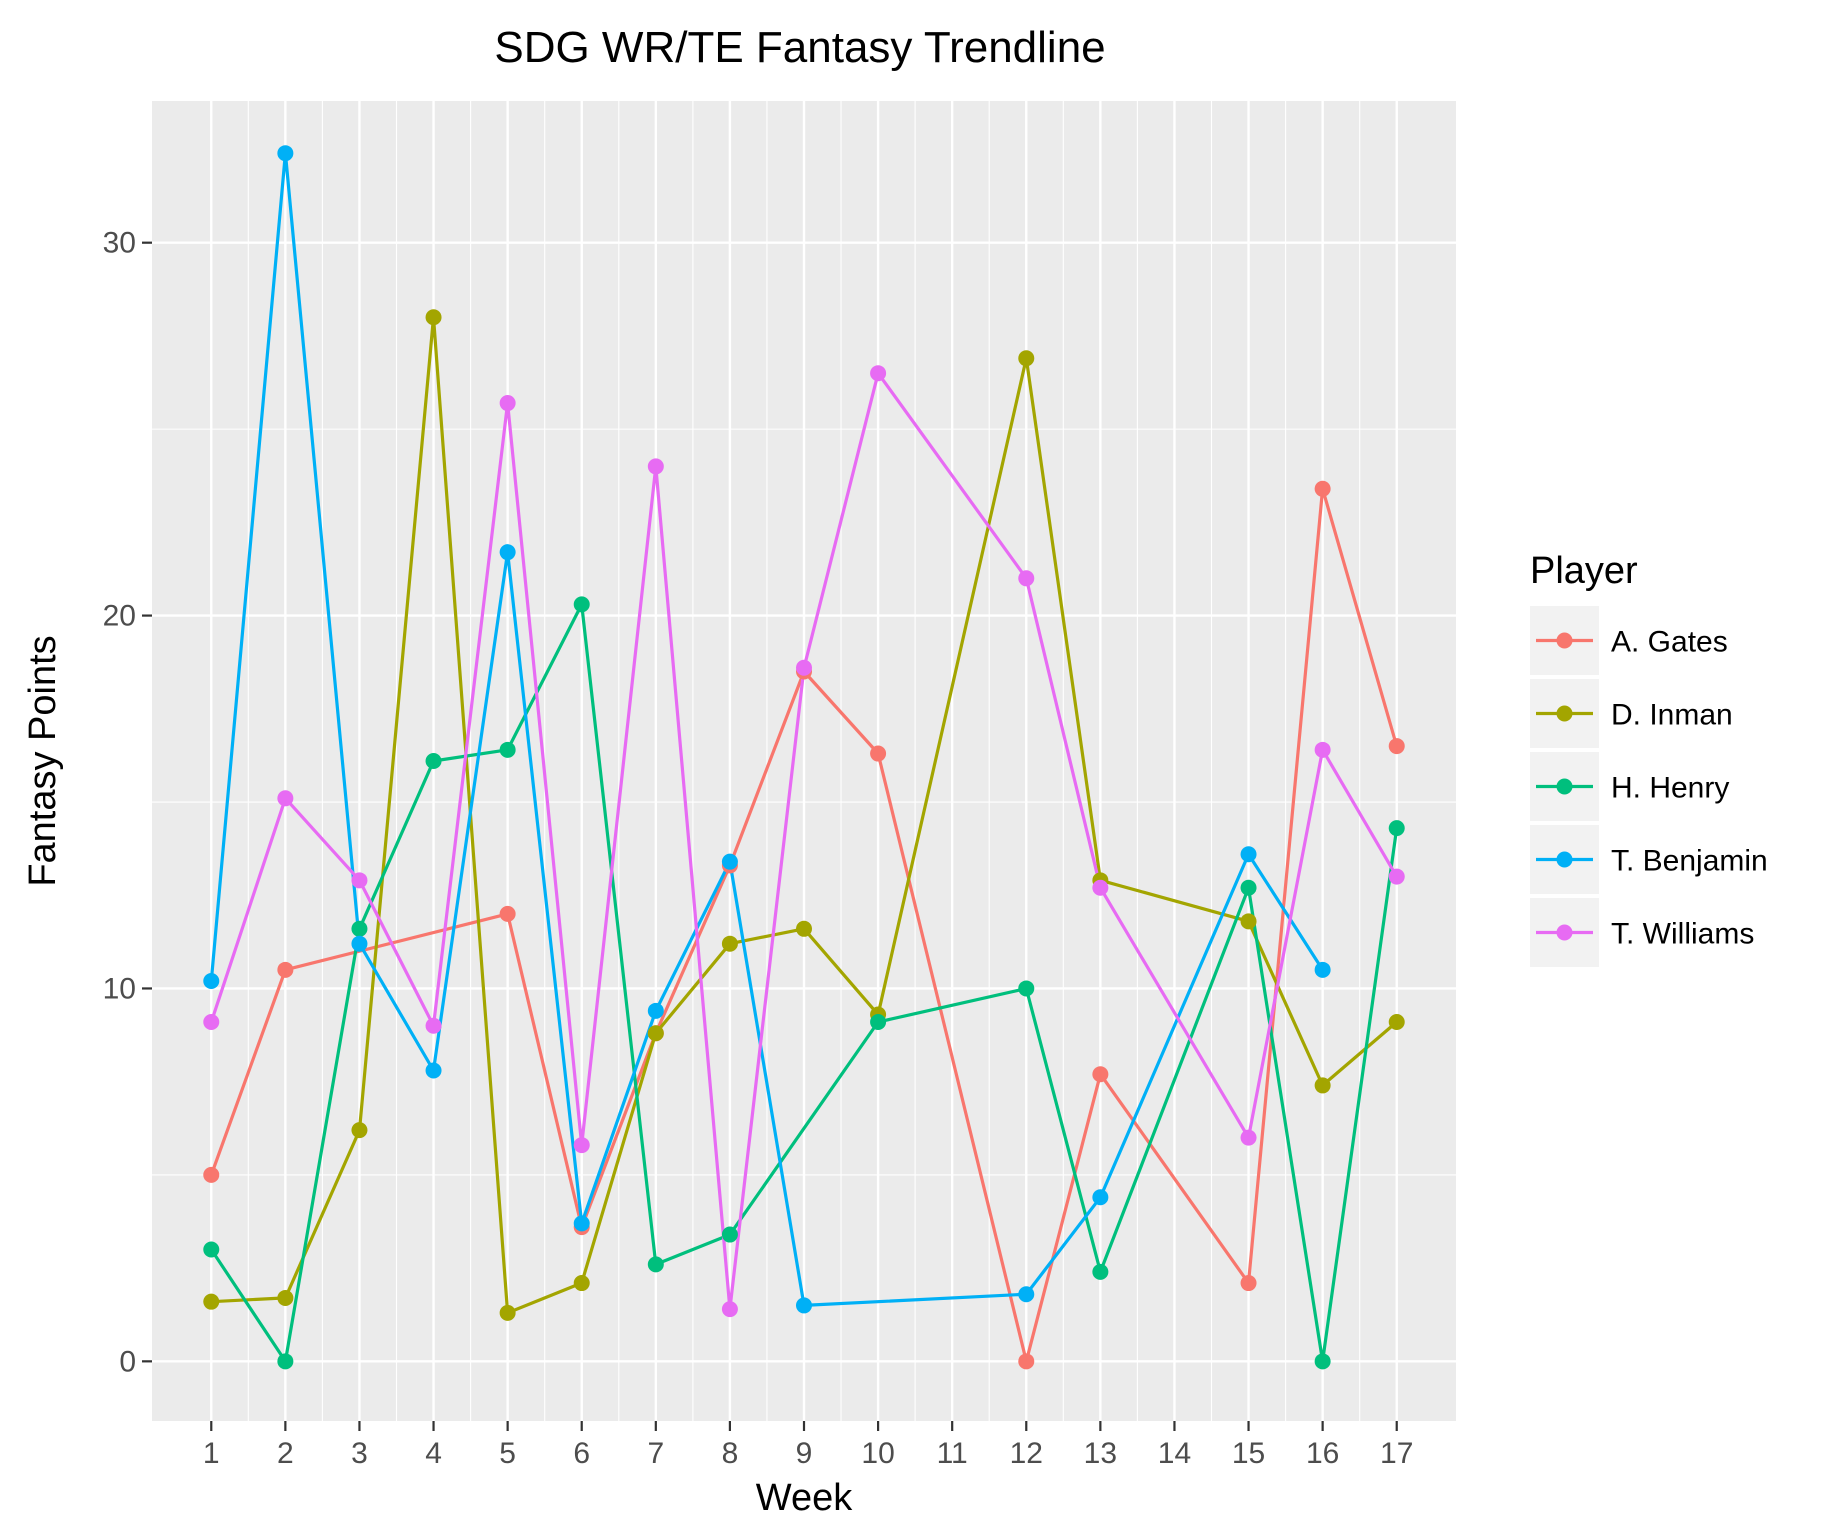 The image size is (1833, 1529). I want to click on legend-label-h-henry: H. Henry, so click(1670, 788).